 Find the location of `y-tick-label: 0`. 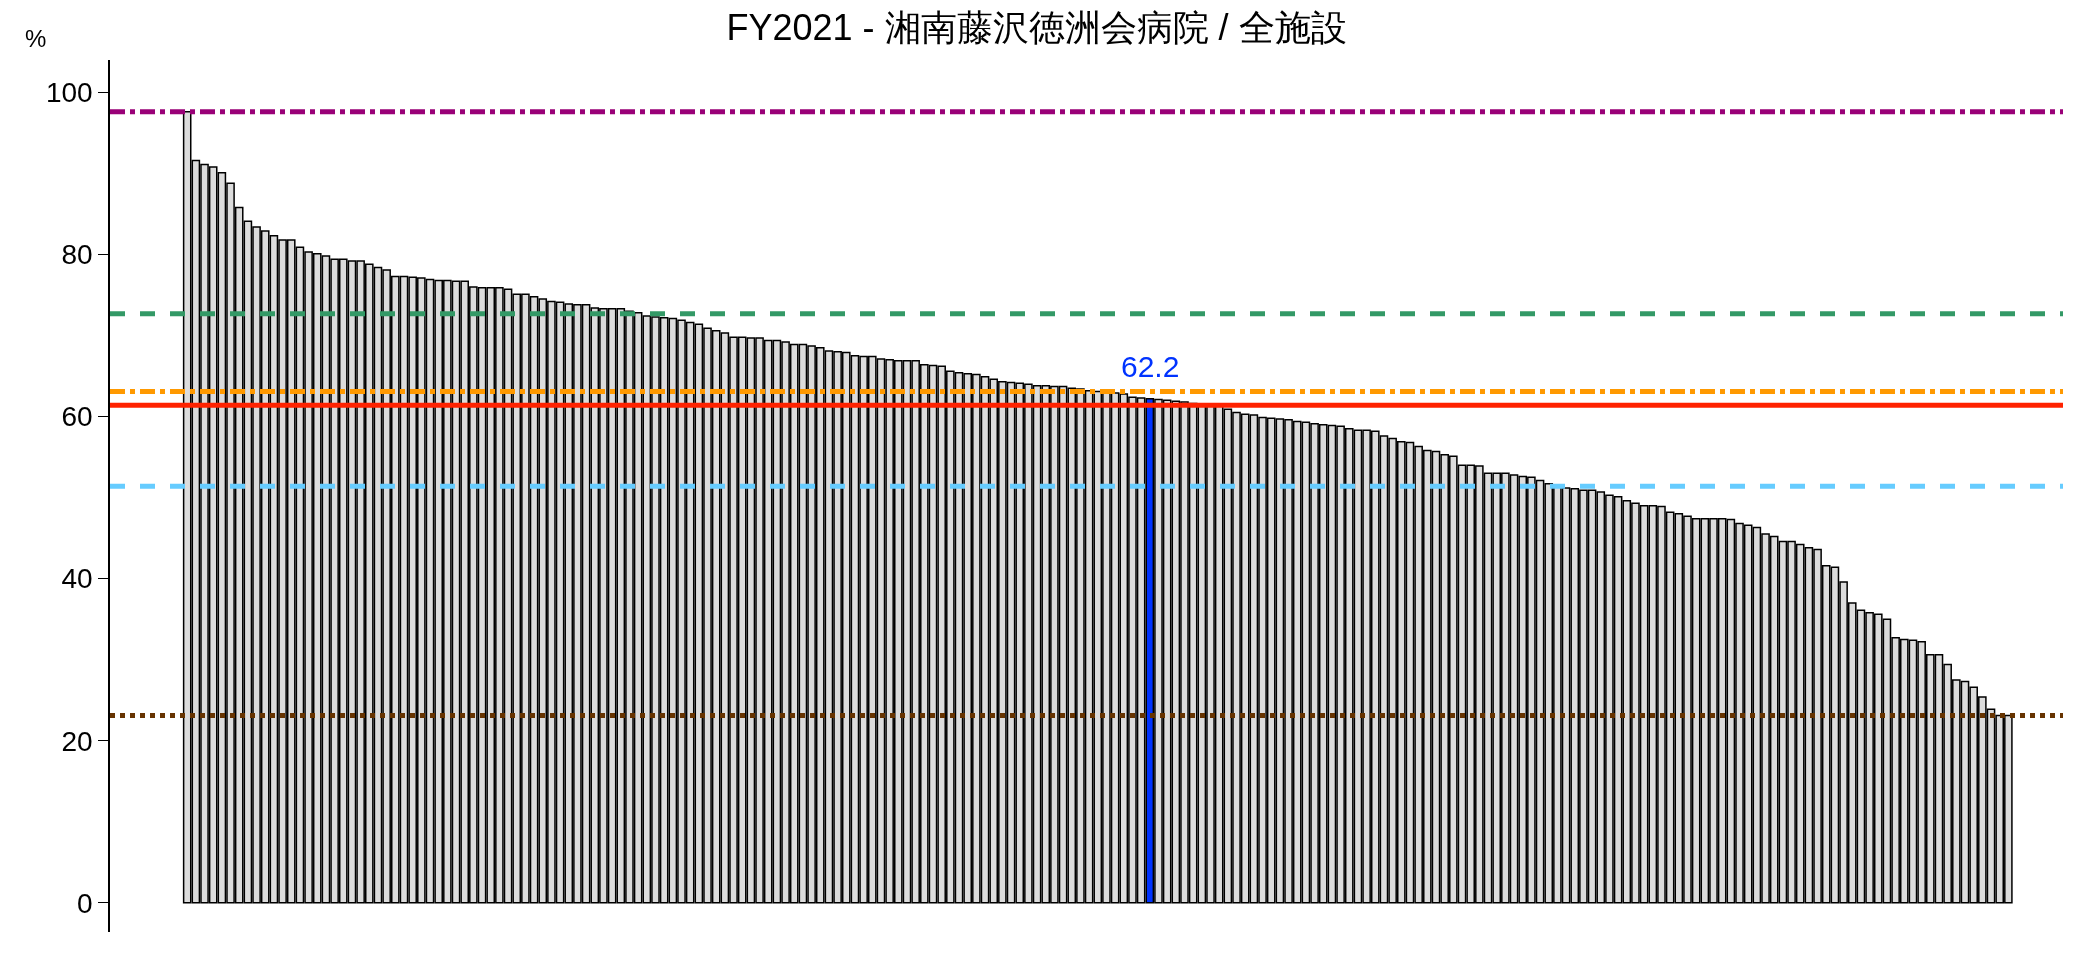

y-tick-label: 0 is located at coordinates (85, 903).